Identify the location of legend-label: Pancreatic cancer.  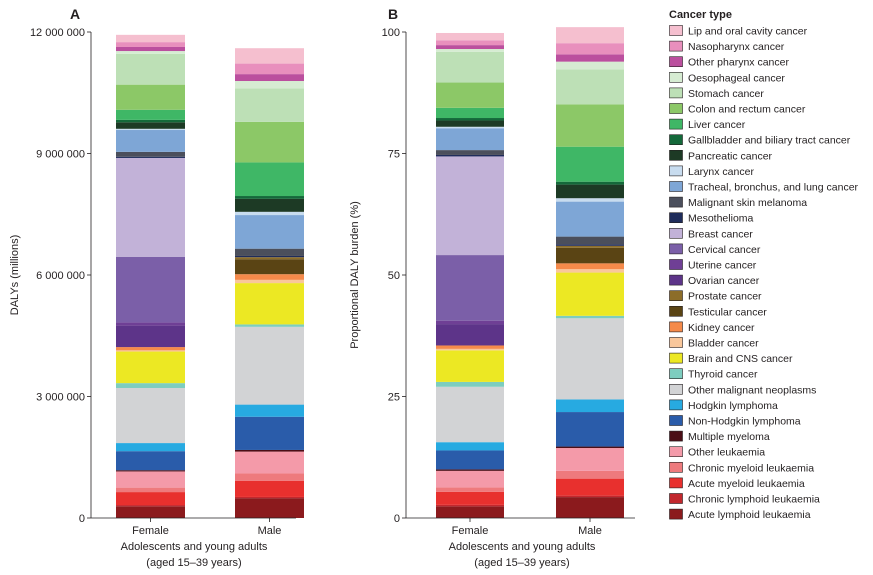
(730, 156).